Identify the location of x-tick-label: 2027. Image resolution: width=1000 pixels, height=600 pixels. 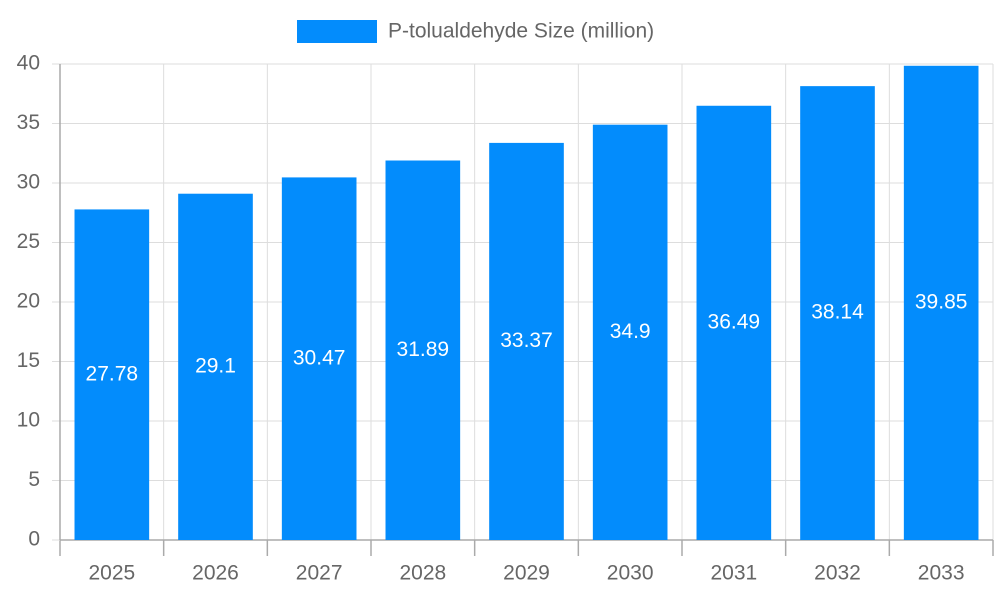
(319, 573).